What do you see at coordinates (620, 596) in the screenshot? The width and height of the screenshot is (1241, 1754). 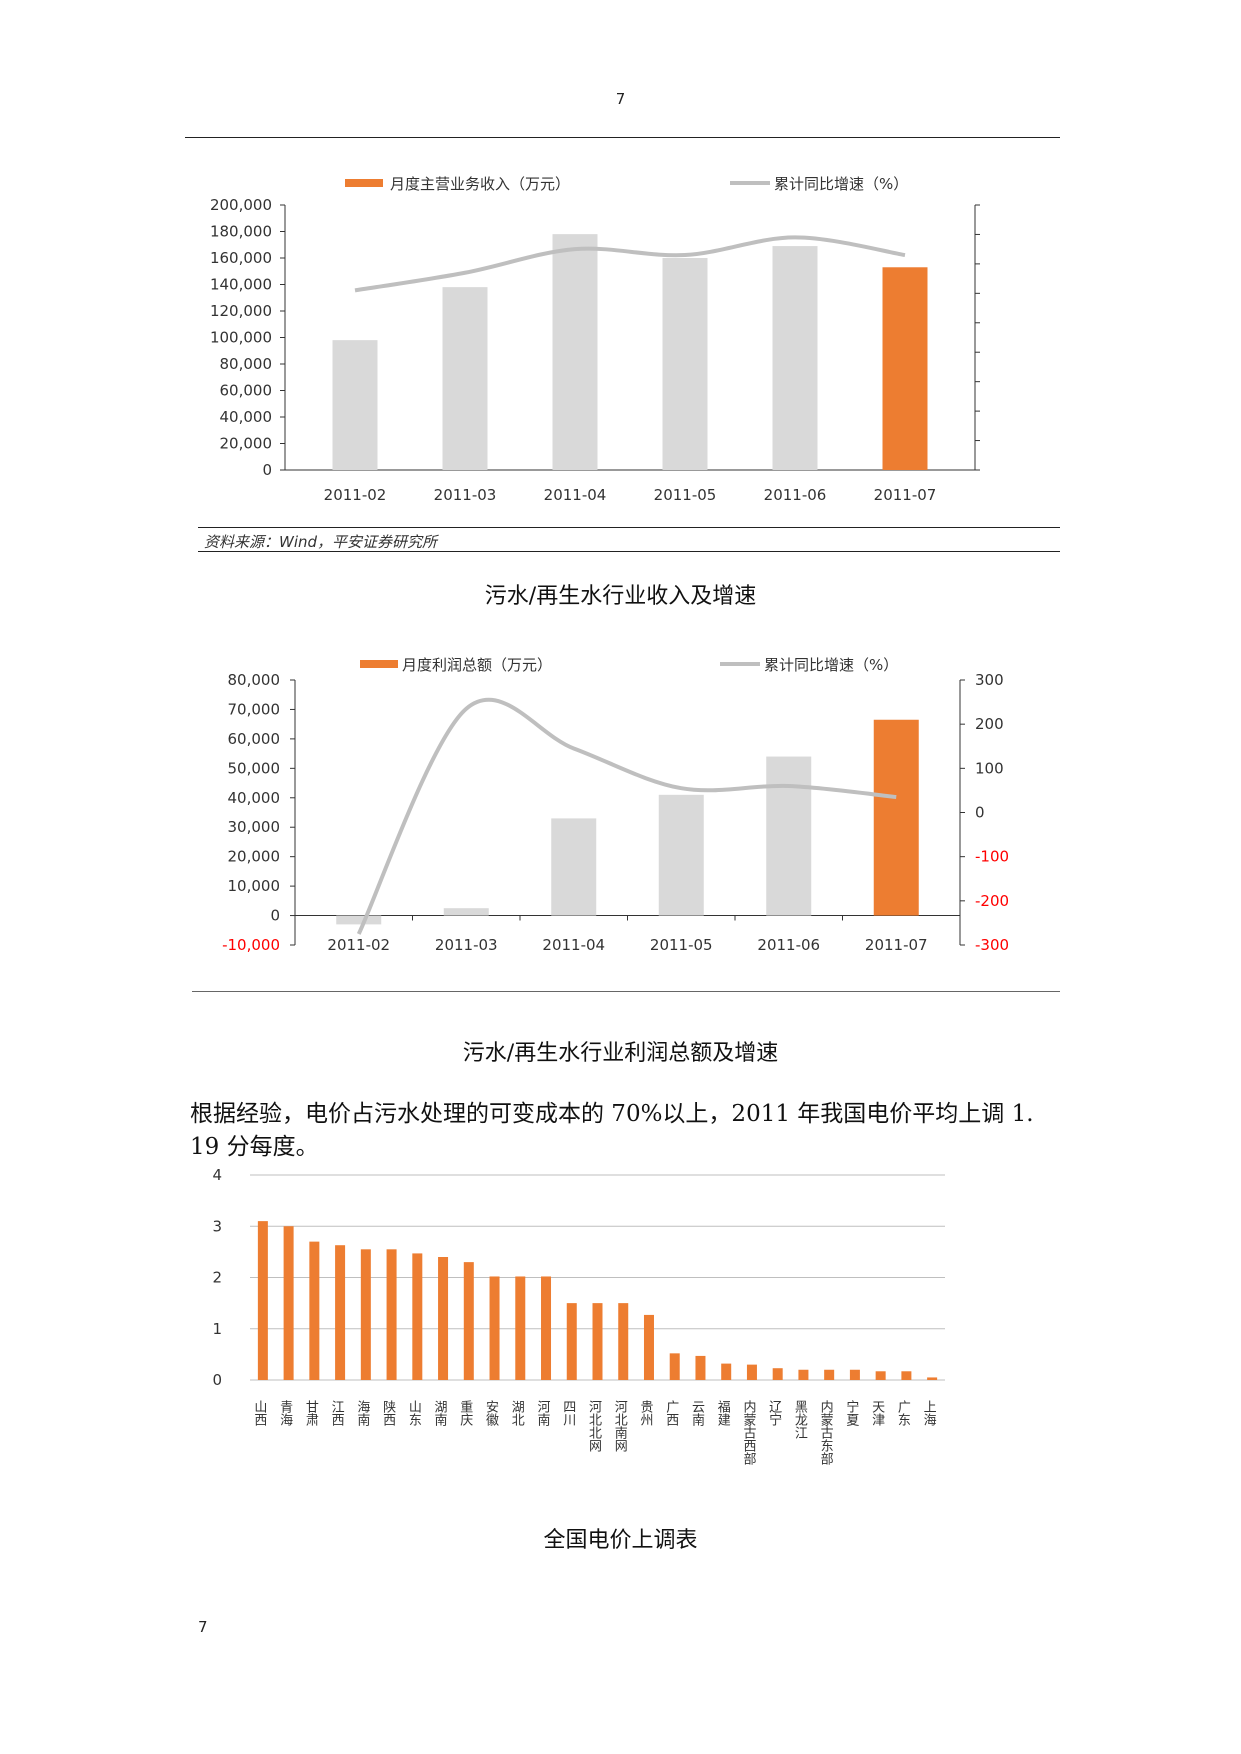 I see `caption-revenue: 污水/再生水行业收入及增速` at bounding box center [620, 596].